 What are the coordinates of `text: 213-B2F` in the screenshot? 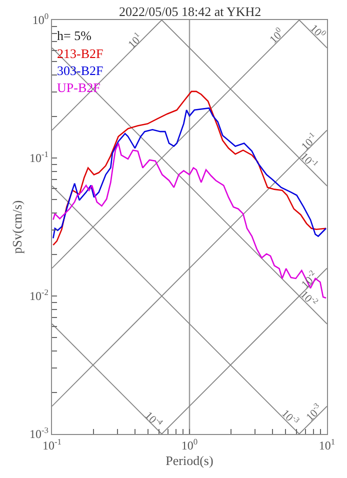 It's located at (80, 53).